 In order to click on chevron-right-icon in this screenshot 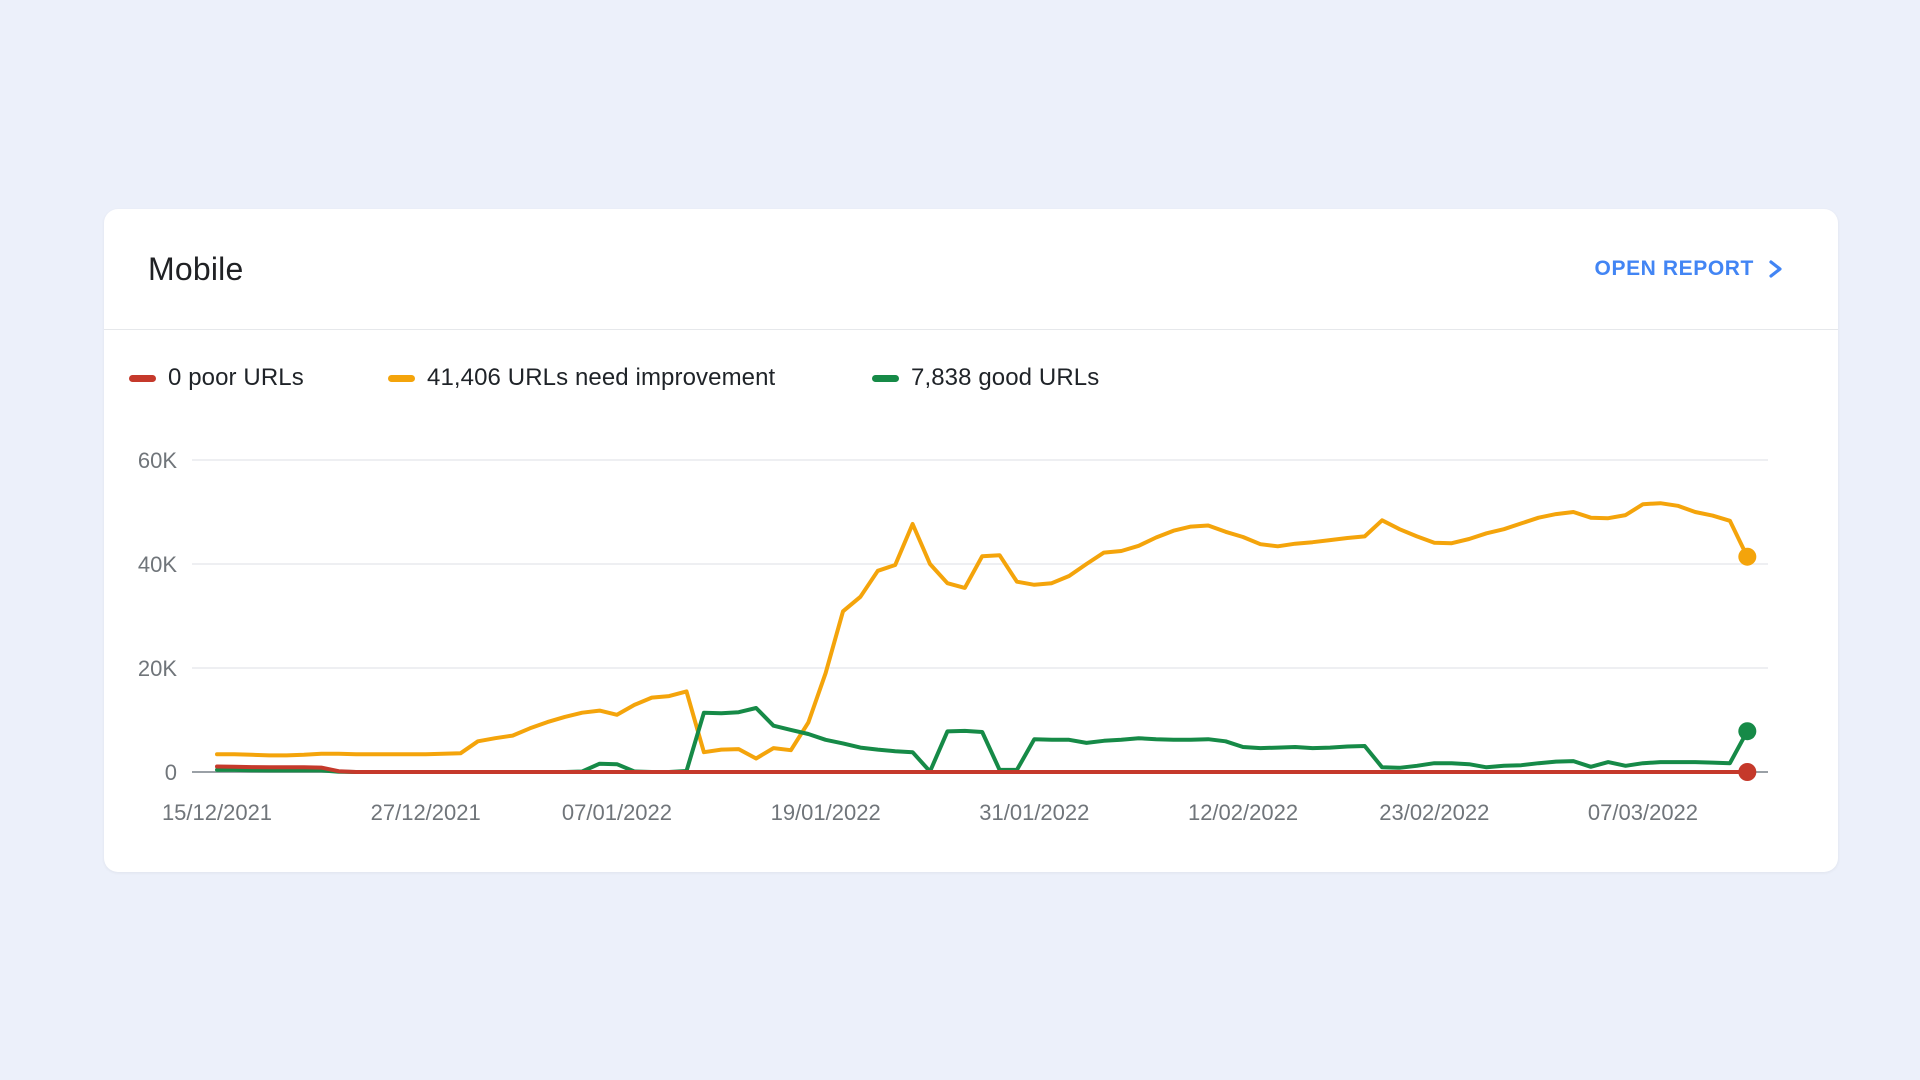, I will do `click(1775, 269)`.